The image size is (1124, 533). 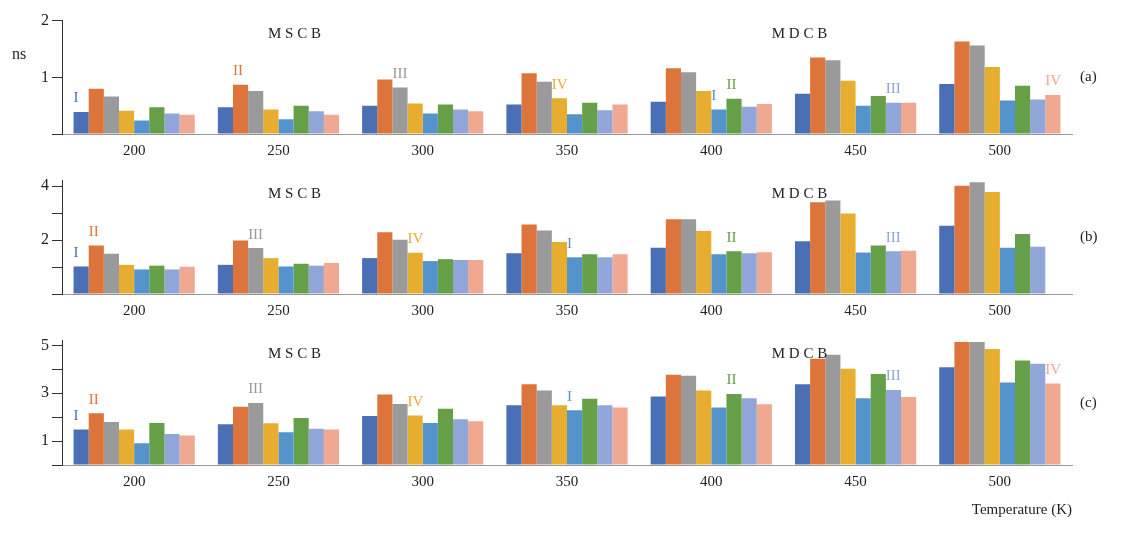 I want to click on x-tick-label: 500, so click(x=1000, y=480).